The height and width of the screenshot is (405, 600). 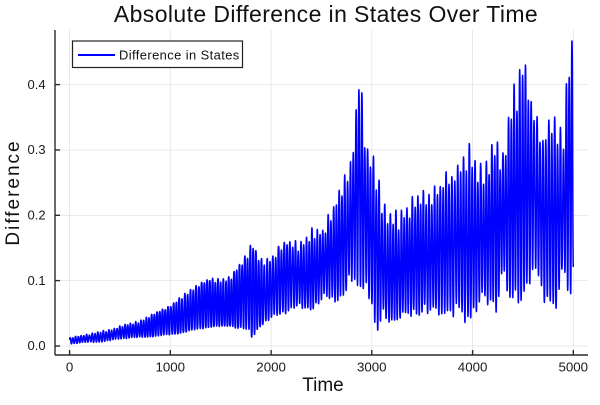 I want to click on svg-text: 0.2, so click(x=37, y=215).